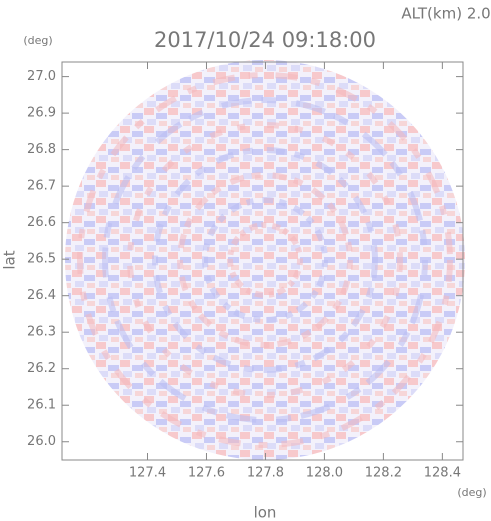  What do you see at coordinates (41, 441) in the screenshot?
I see `y-tick-label: 26.0` at bounding box center [41, 441].